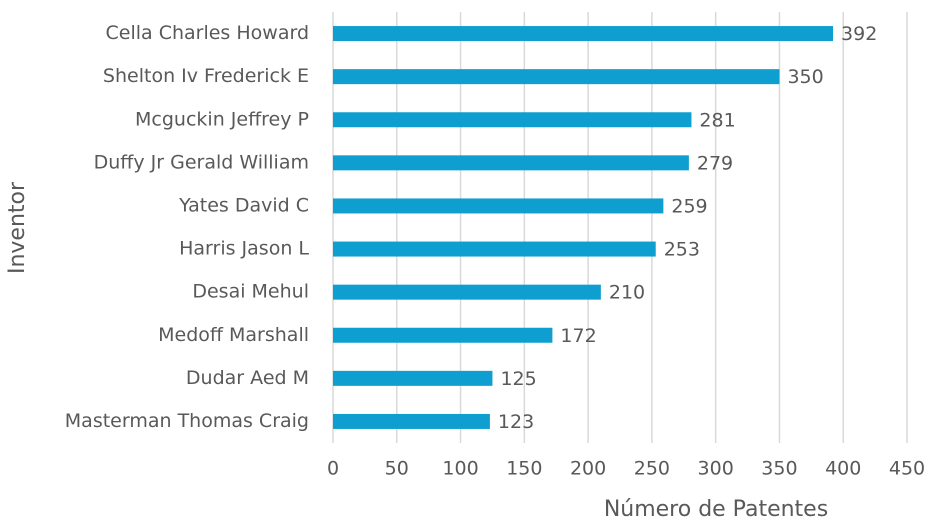 The width and height of the screenshot is (930, 524). Describe the element at coordinates (244, 249) in the screenshot. I see `y-tick-label: Harris Jason L` at that location.